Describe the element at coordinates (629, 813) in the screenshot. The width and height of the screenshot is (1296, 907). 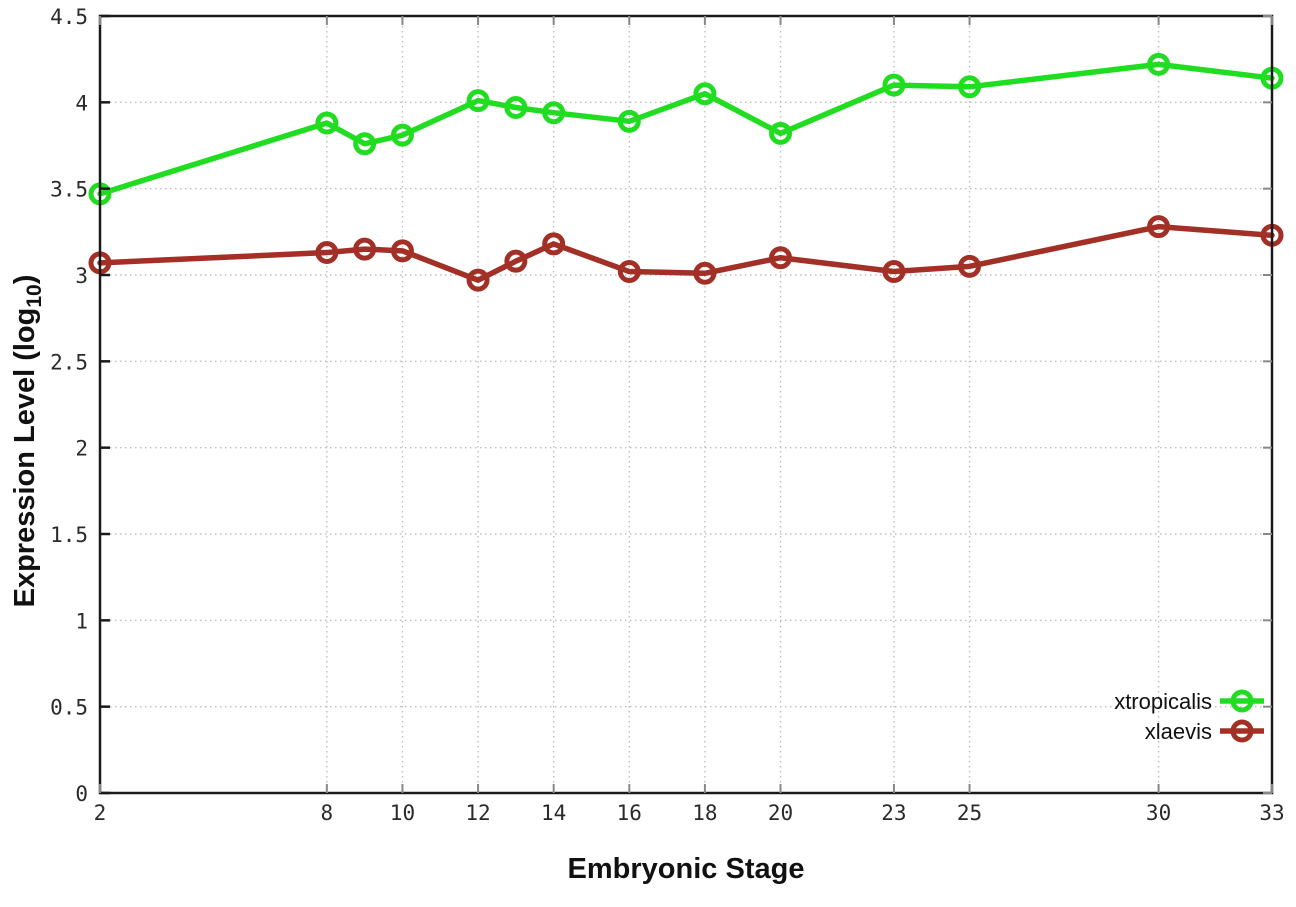
I see `x-tick-label: 16` at that location.